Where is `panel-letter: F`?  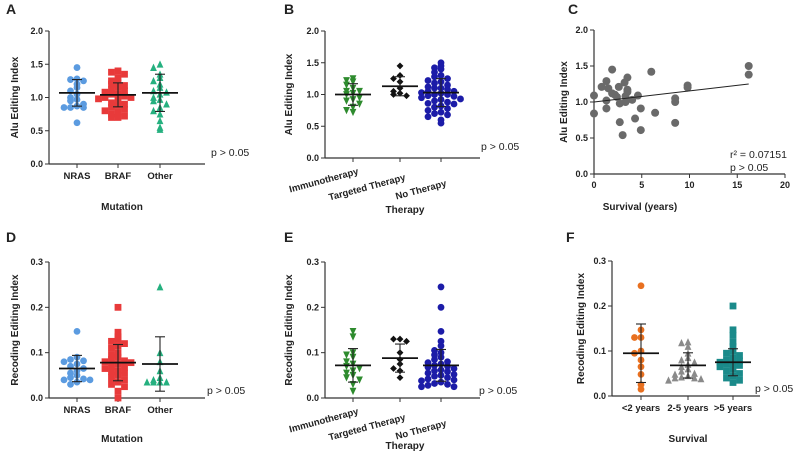 panel-letter: F is located at coordinates (570, 237).